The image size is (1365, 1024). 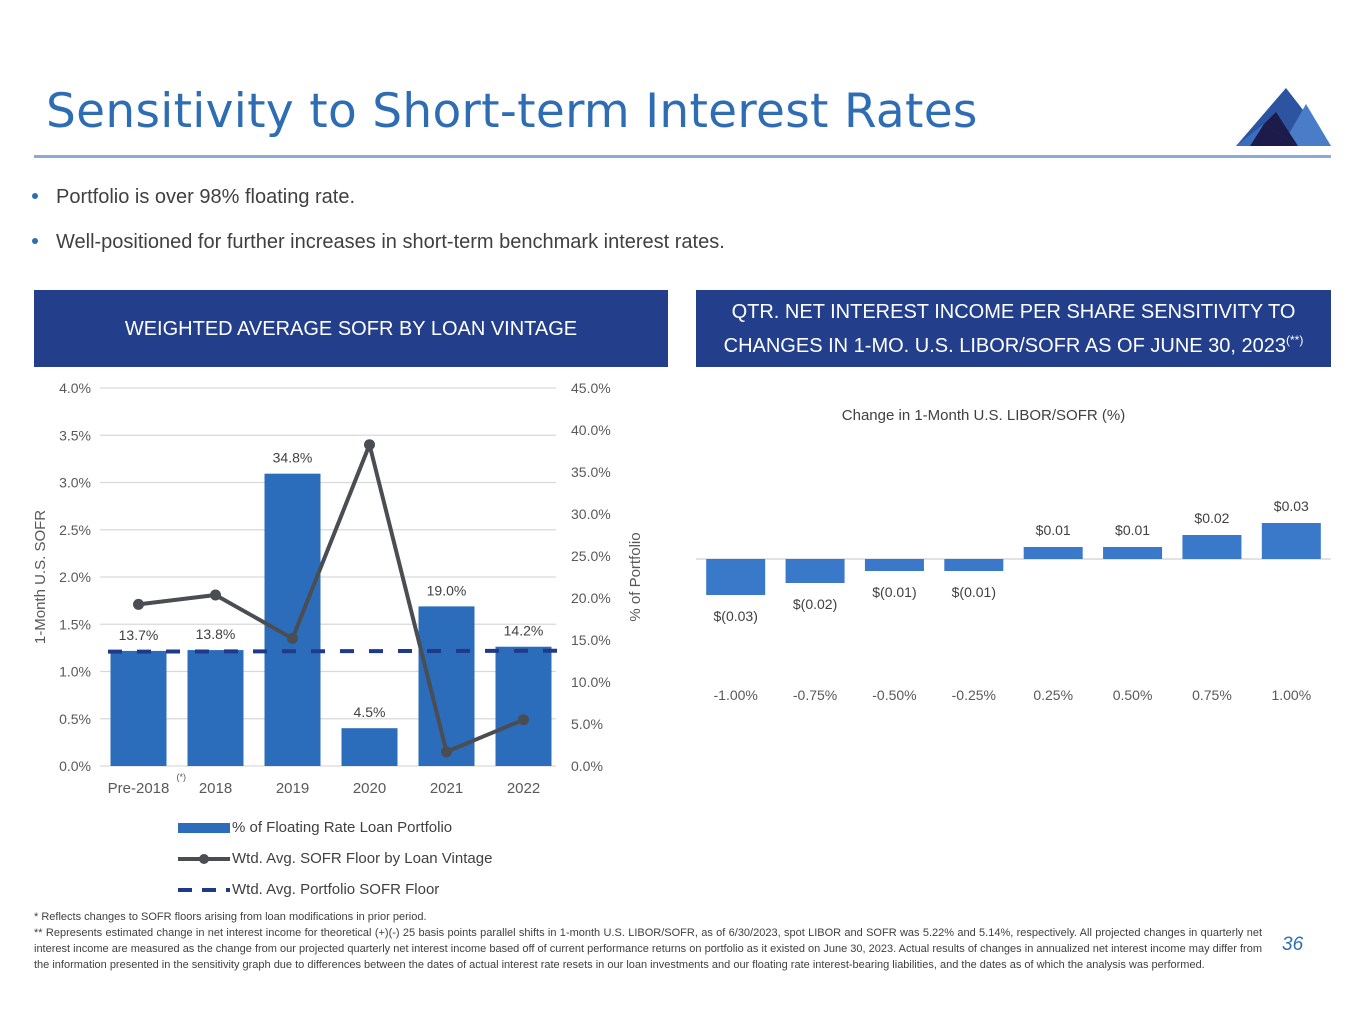 What do you see at coordinates (204, 889) in the screenshot?
I see `legend-dashed-swatch` at bounding box center [204, 889].